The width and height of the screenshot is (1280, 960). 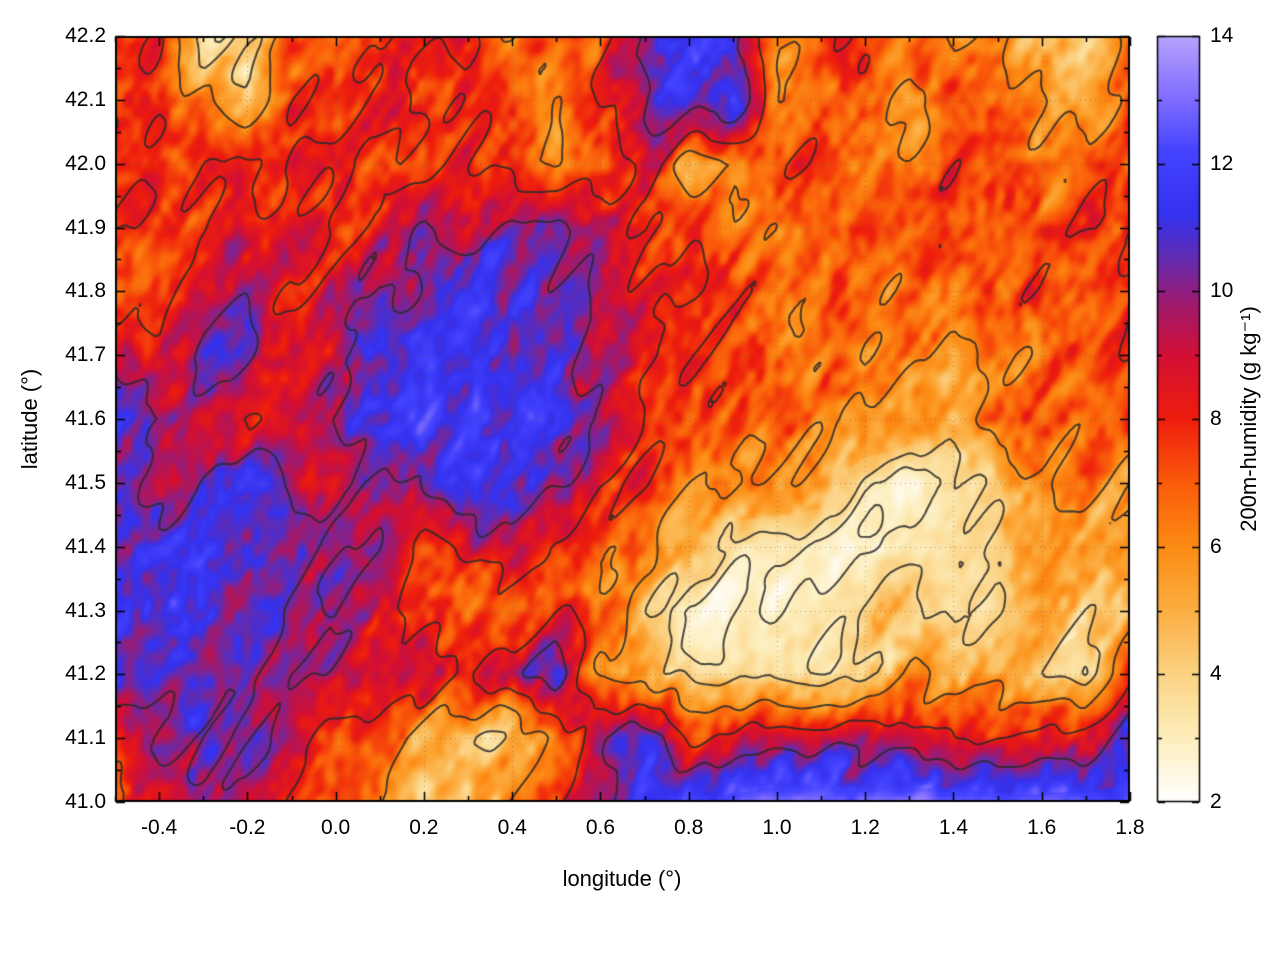 I want to click on x-tick-label: -0.4, so click(x=159, y=827).